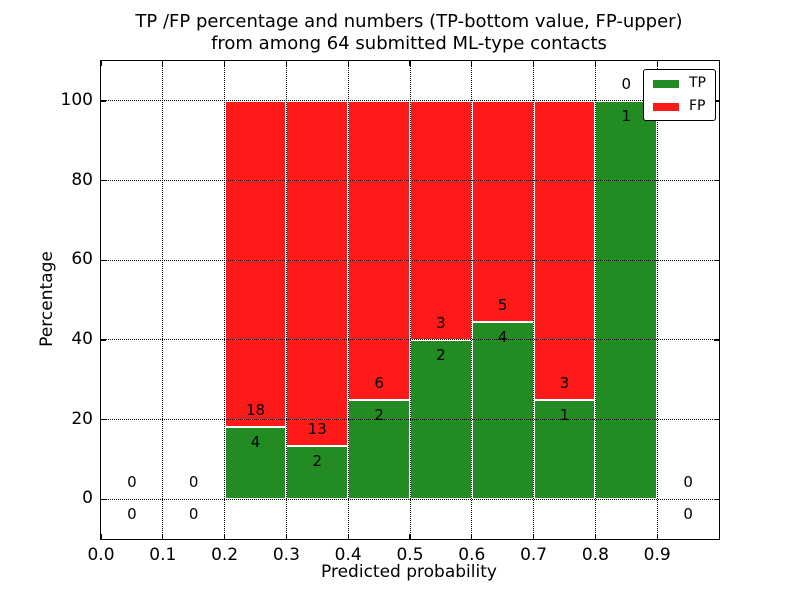 This screenshot has height=600, width=800. I want to click on legend-label-fp: FP, so click(697, 106).